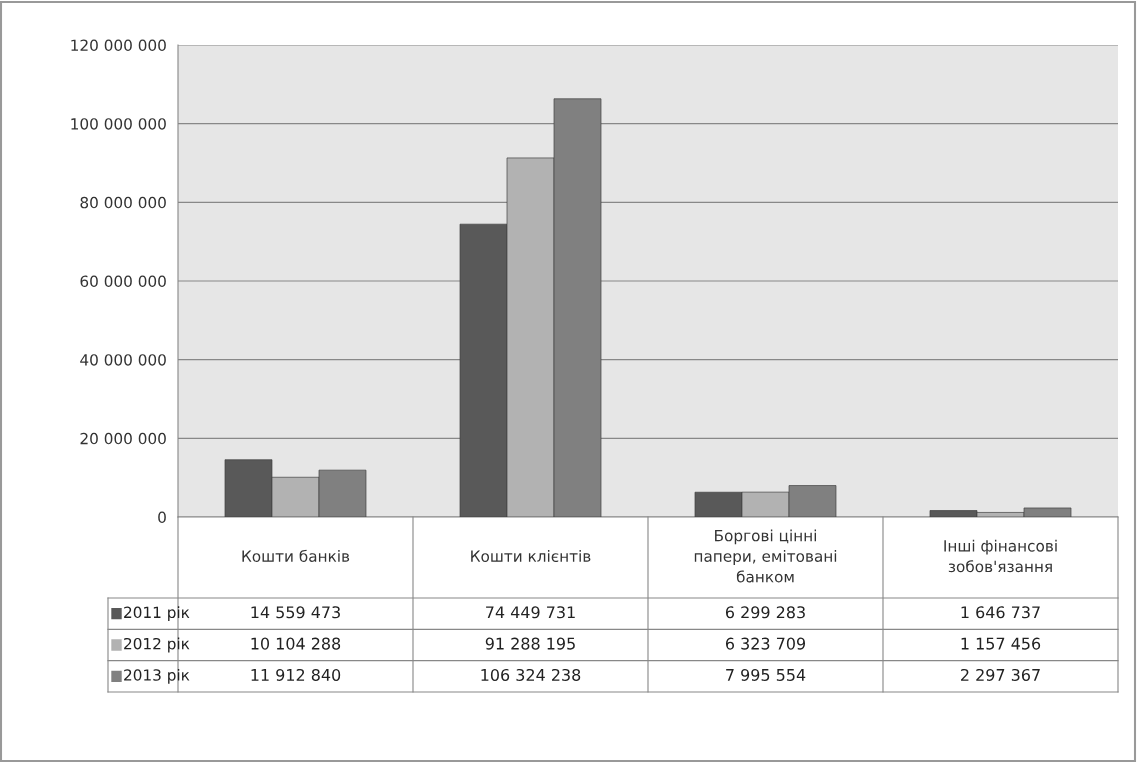 This screenshot has width=1137, height=762. I want to click on data-label: 6 323 709, so click(765, 643).